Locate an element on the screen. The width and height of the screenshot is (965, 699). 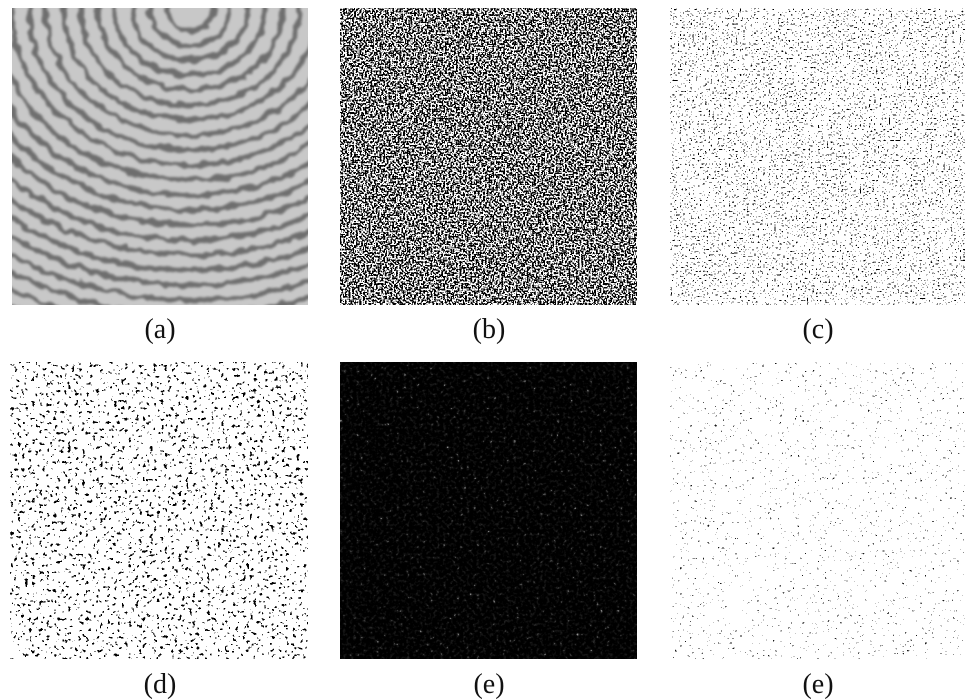
panel-label: (b) is located at coordinates (489, 329).